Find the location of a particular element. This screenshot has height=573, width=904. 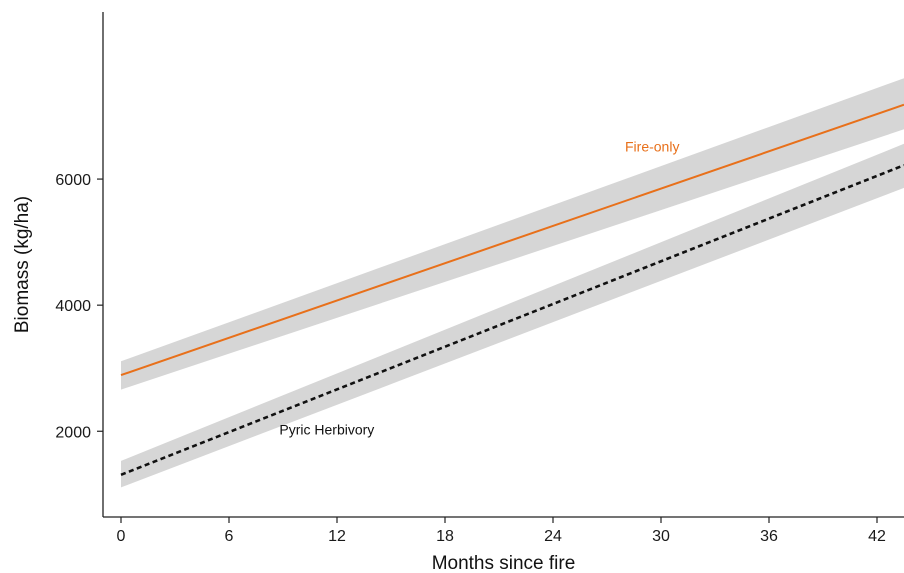

x-axis-ticks: 0 6 12 18 24 30 36 42 is located at coordinates (501, 531).